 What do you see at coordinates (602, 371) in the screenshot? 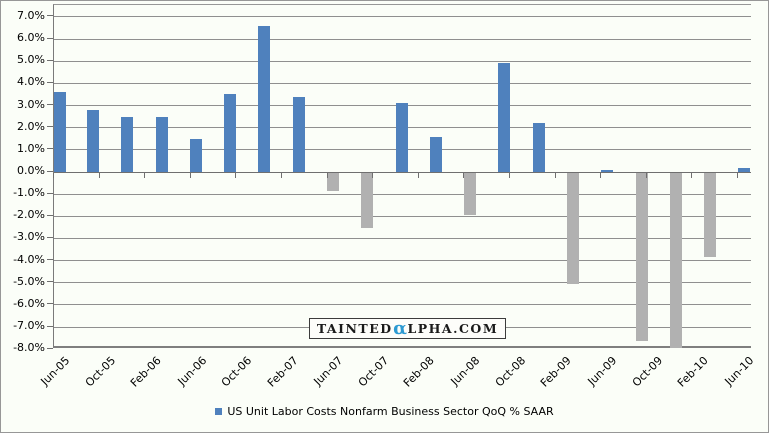
I see `x-axis-label-Jun-09: Jun-09` at bounding box center [602, 371].